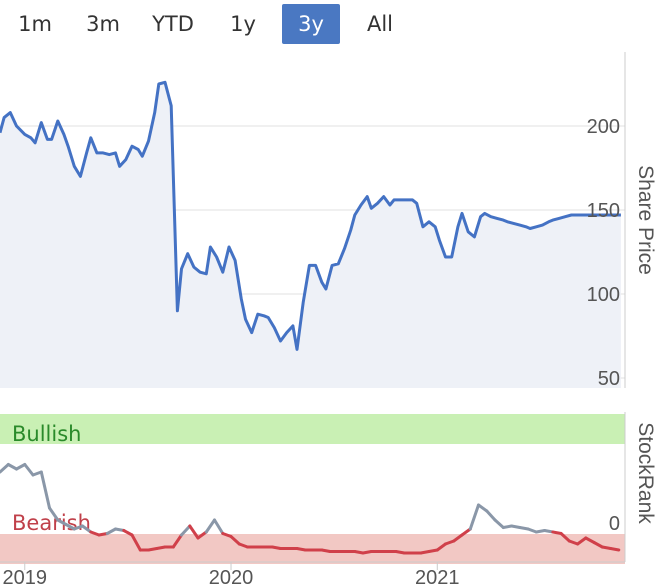  Describe the element at coordinates (603, 211) in the screenshot. I see `price-tick-label-150: 150` at that location.